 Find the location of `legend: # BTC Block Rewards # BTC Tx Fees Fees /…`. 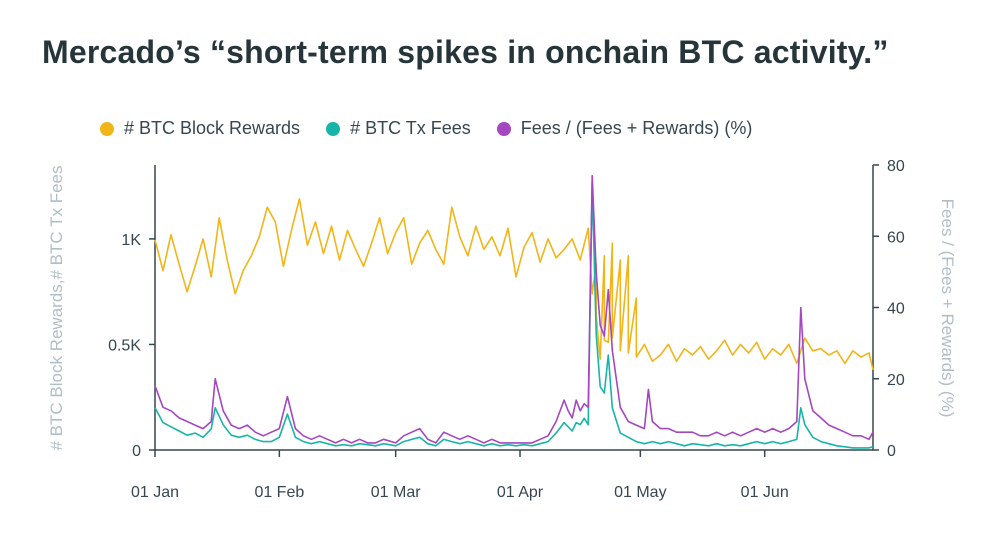

legend: # BTC Block Rewards # BTC Tx Fees Fees /… is located at coordinates (426, 128).